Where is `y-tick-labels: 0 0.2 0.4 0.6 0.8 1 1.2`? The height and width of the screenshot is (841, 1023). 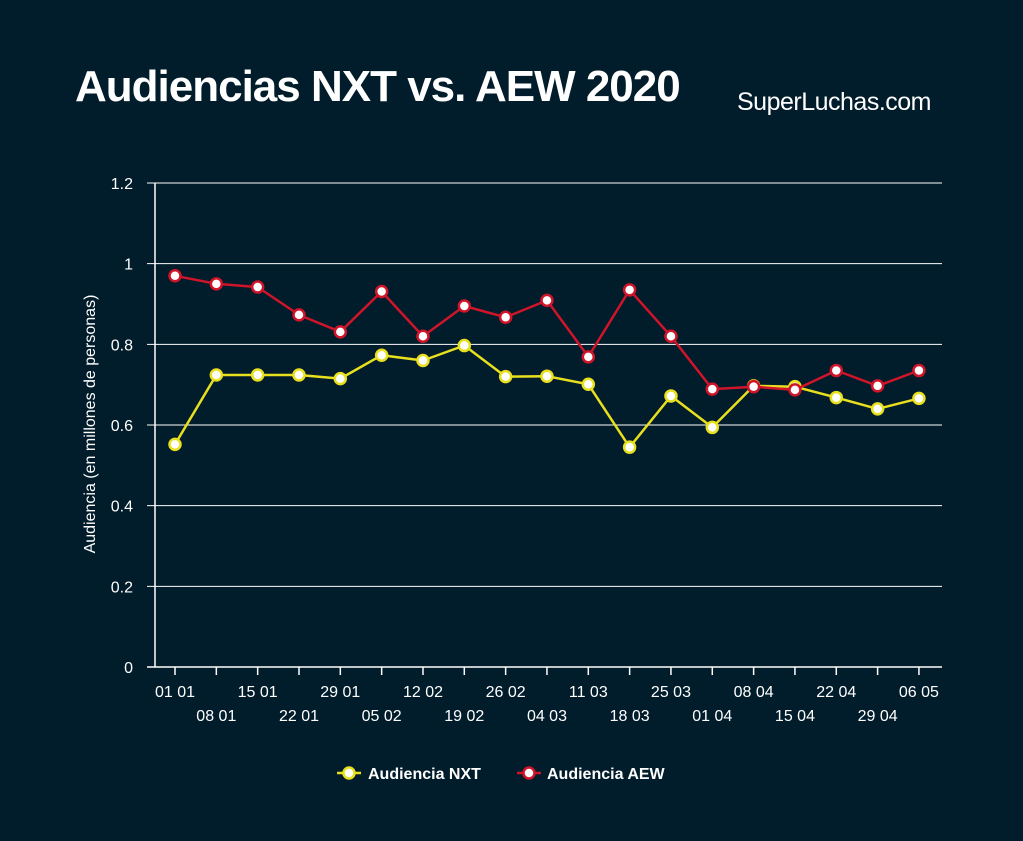 y-tick-labels: 0 0.2 0.4 0.6 0.8 1 1.2 is located at coordinates (122, 426).